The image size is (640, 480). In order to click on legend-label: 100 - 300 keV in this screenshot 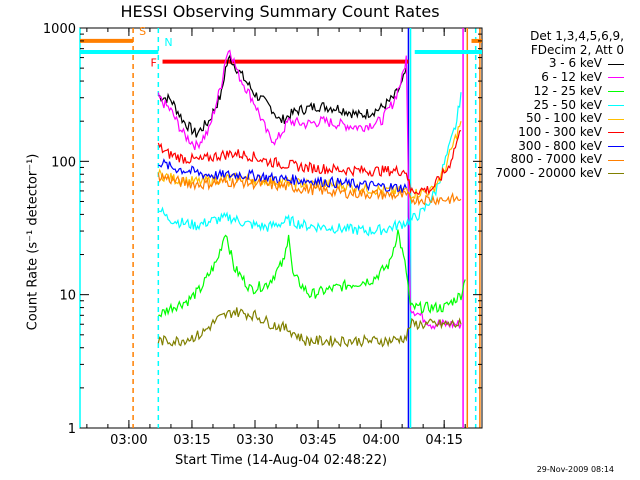, I will do `click(560, 131)`.